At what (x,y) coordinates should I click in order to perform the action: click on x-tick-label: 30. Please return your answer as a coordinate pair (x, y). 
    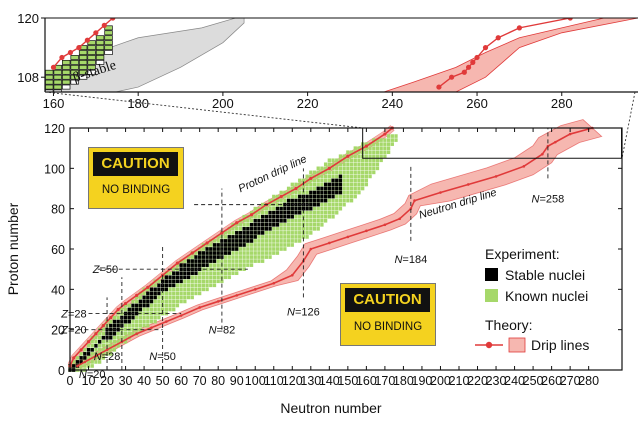
    Looking at the image, I should click on (126, 381).